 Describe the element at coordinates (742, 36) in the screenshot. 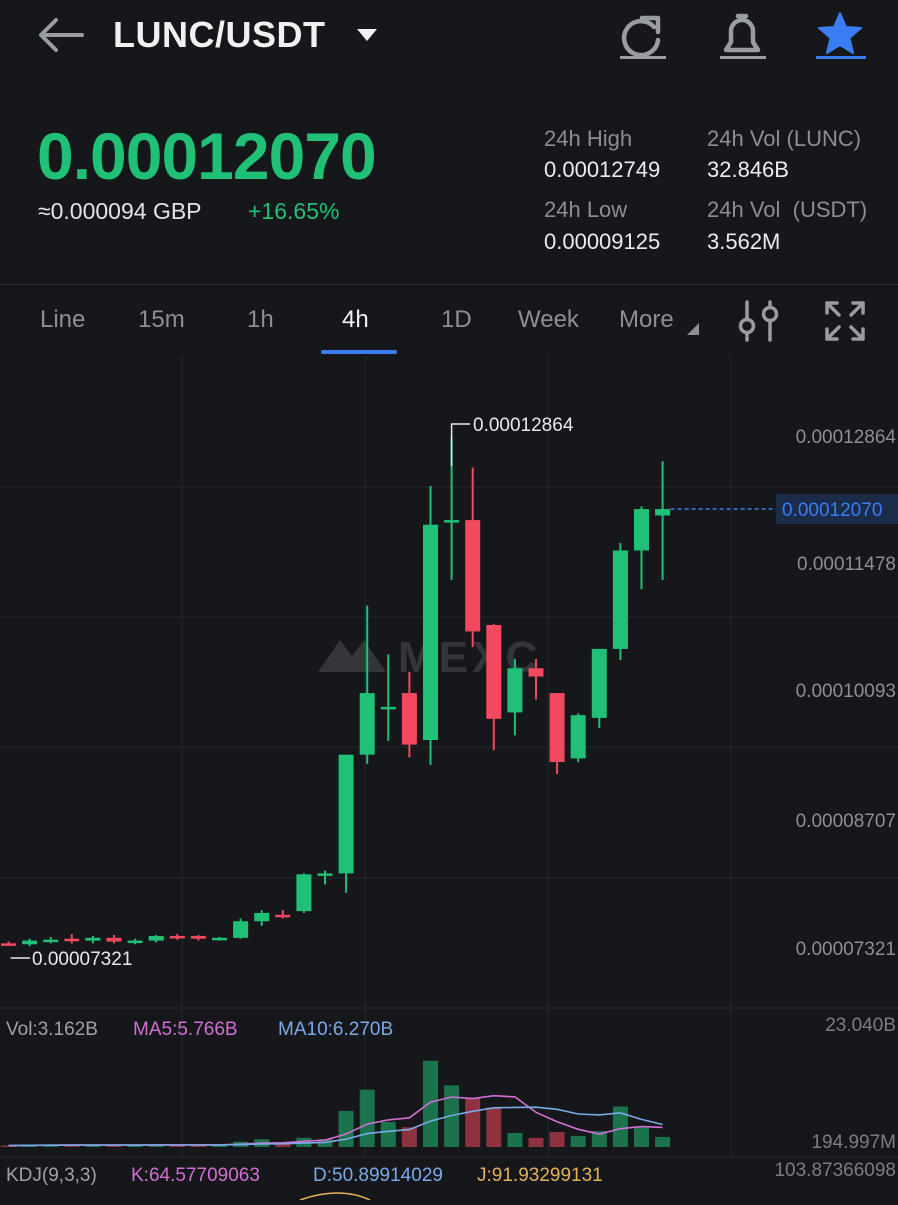

I see `bell-icon` at that location.